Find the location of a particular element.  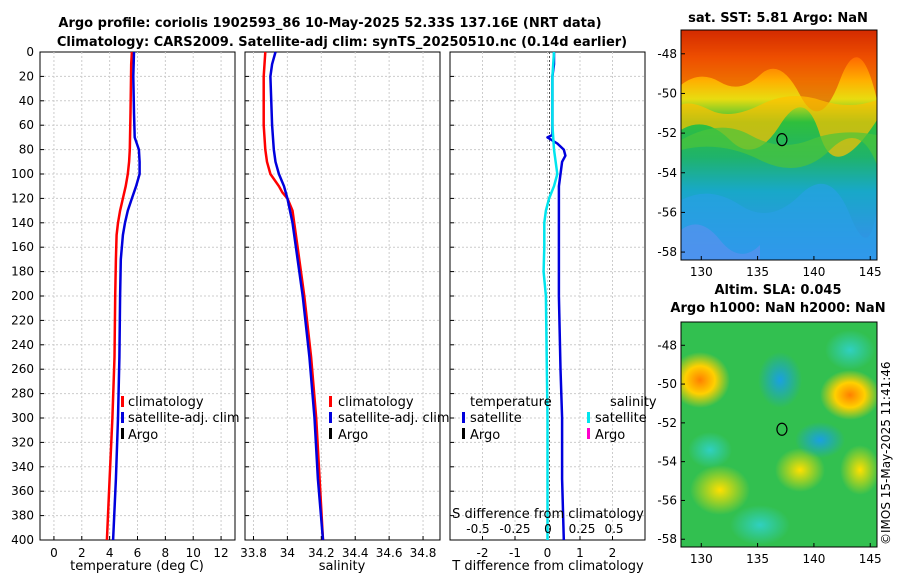

difference-xlabel: T difference from climatology is located at coordinates (547, 566).